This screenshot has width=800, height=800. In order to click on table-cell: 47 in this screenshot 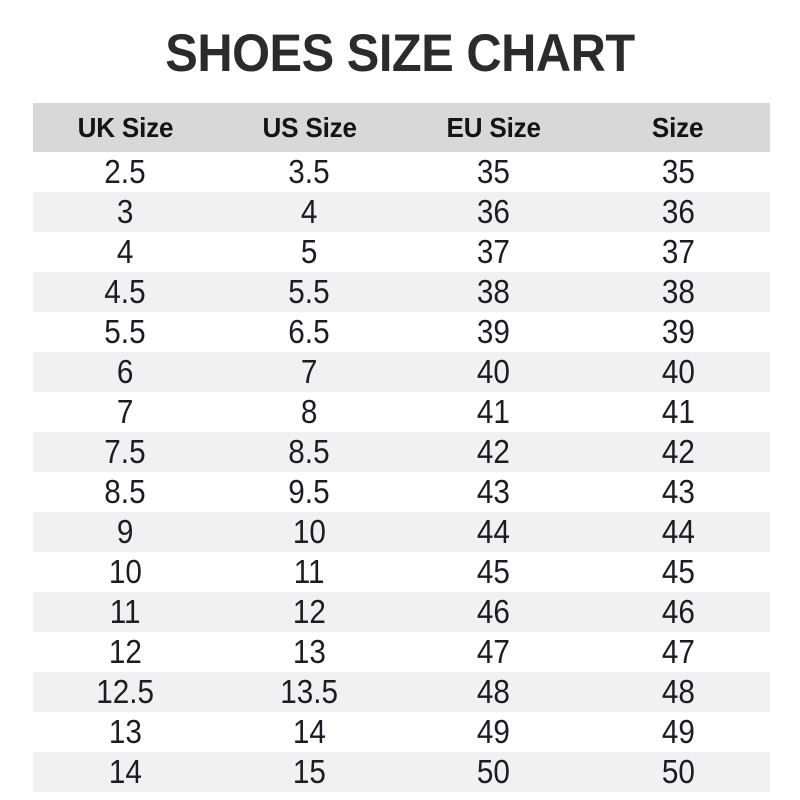, I will do `click(494, 652)`.